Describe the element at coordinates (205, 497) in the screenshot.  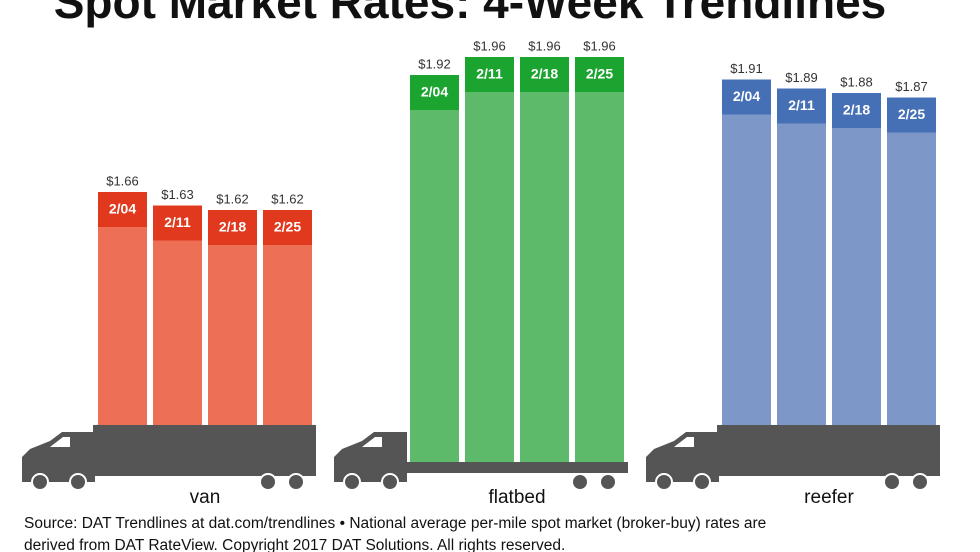
I see `group-label: van` at that location.